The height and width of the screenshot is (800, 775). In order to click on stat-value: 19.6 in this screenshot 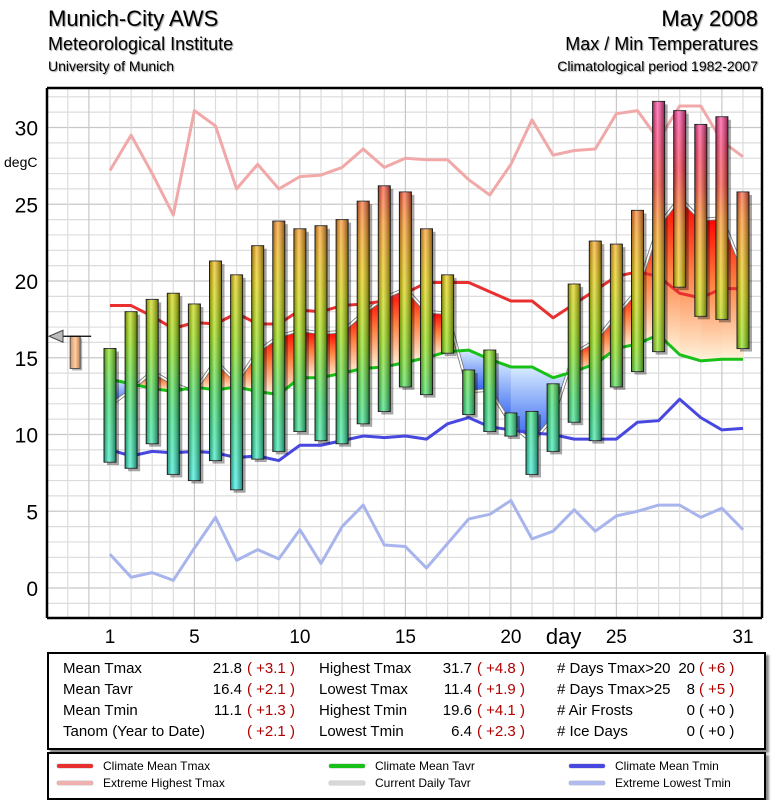, I will do `click(457, 710)`.